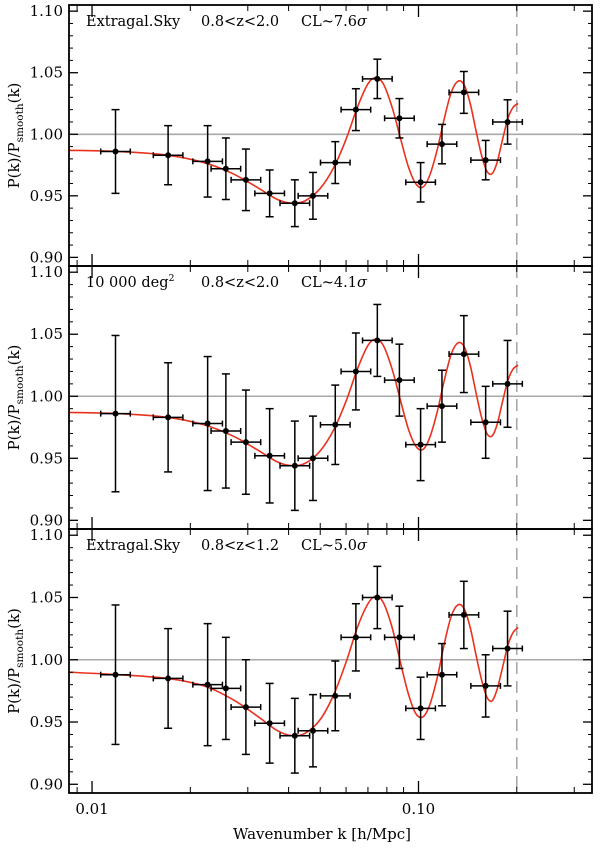  Describe the element at coordinates (329, 546) in the screenshot. I see `confidence-level-value: CL~5.0` at that location.